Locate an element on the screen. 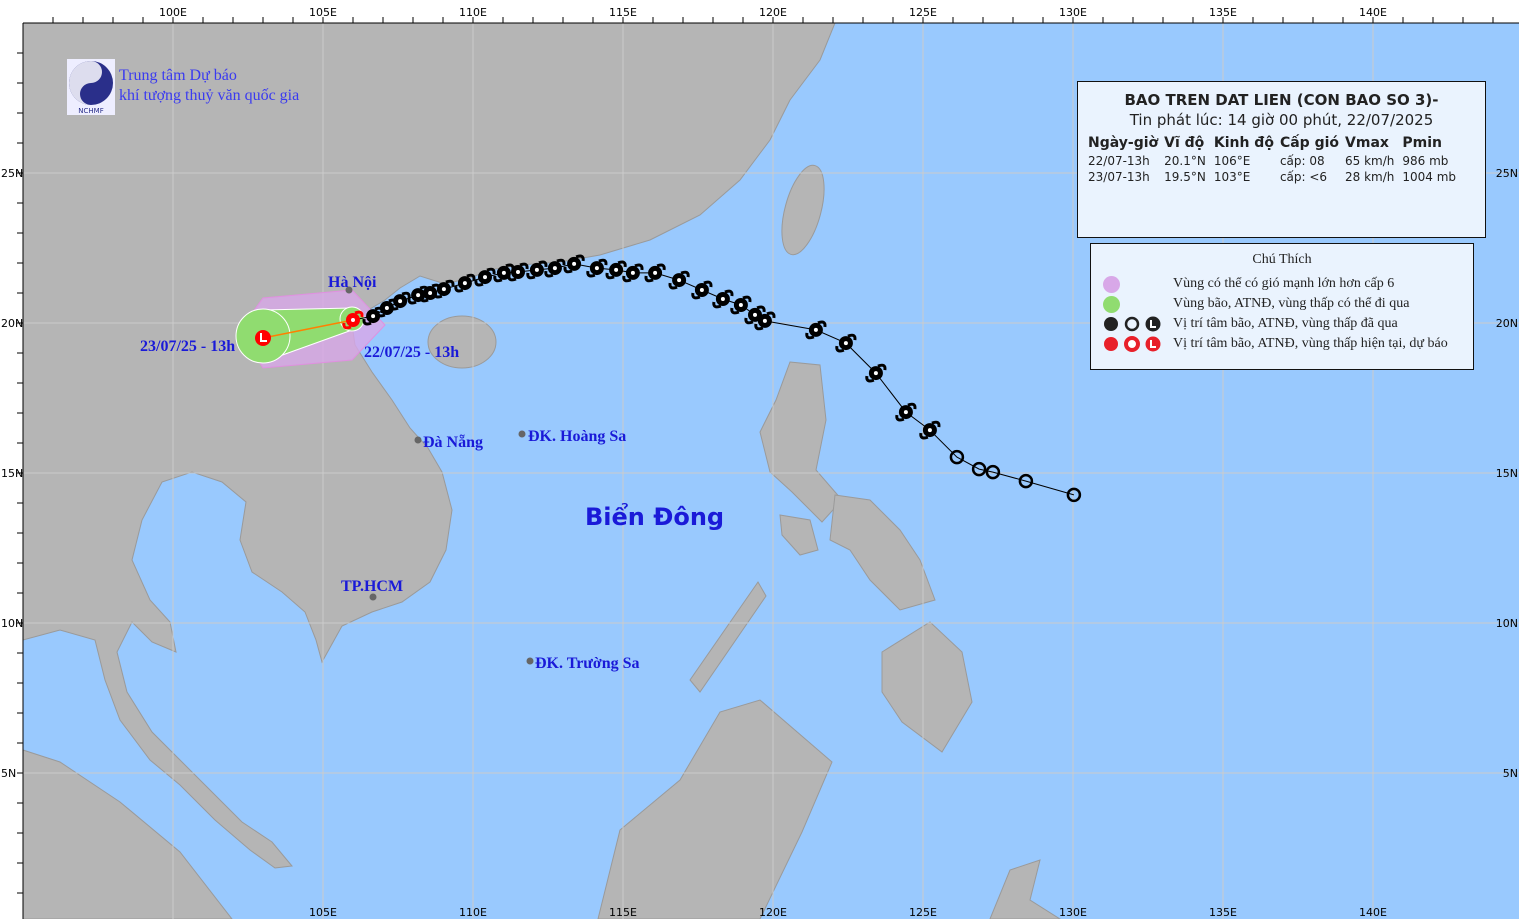 This screenshot has width=1519, height=919. cell: 28 km/h is located at coordinates (1370, 177).